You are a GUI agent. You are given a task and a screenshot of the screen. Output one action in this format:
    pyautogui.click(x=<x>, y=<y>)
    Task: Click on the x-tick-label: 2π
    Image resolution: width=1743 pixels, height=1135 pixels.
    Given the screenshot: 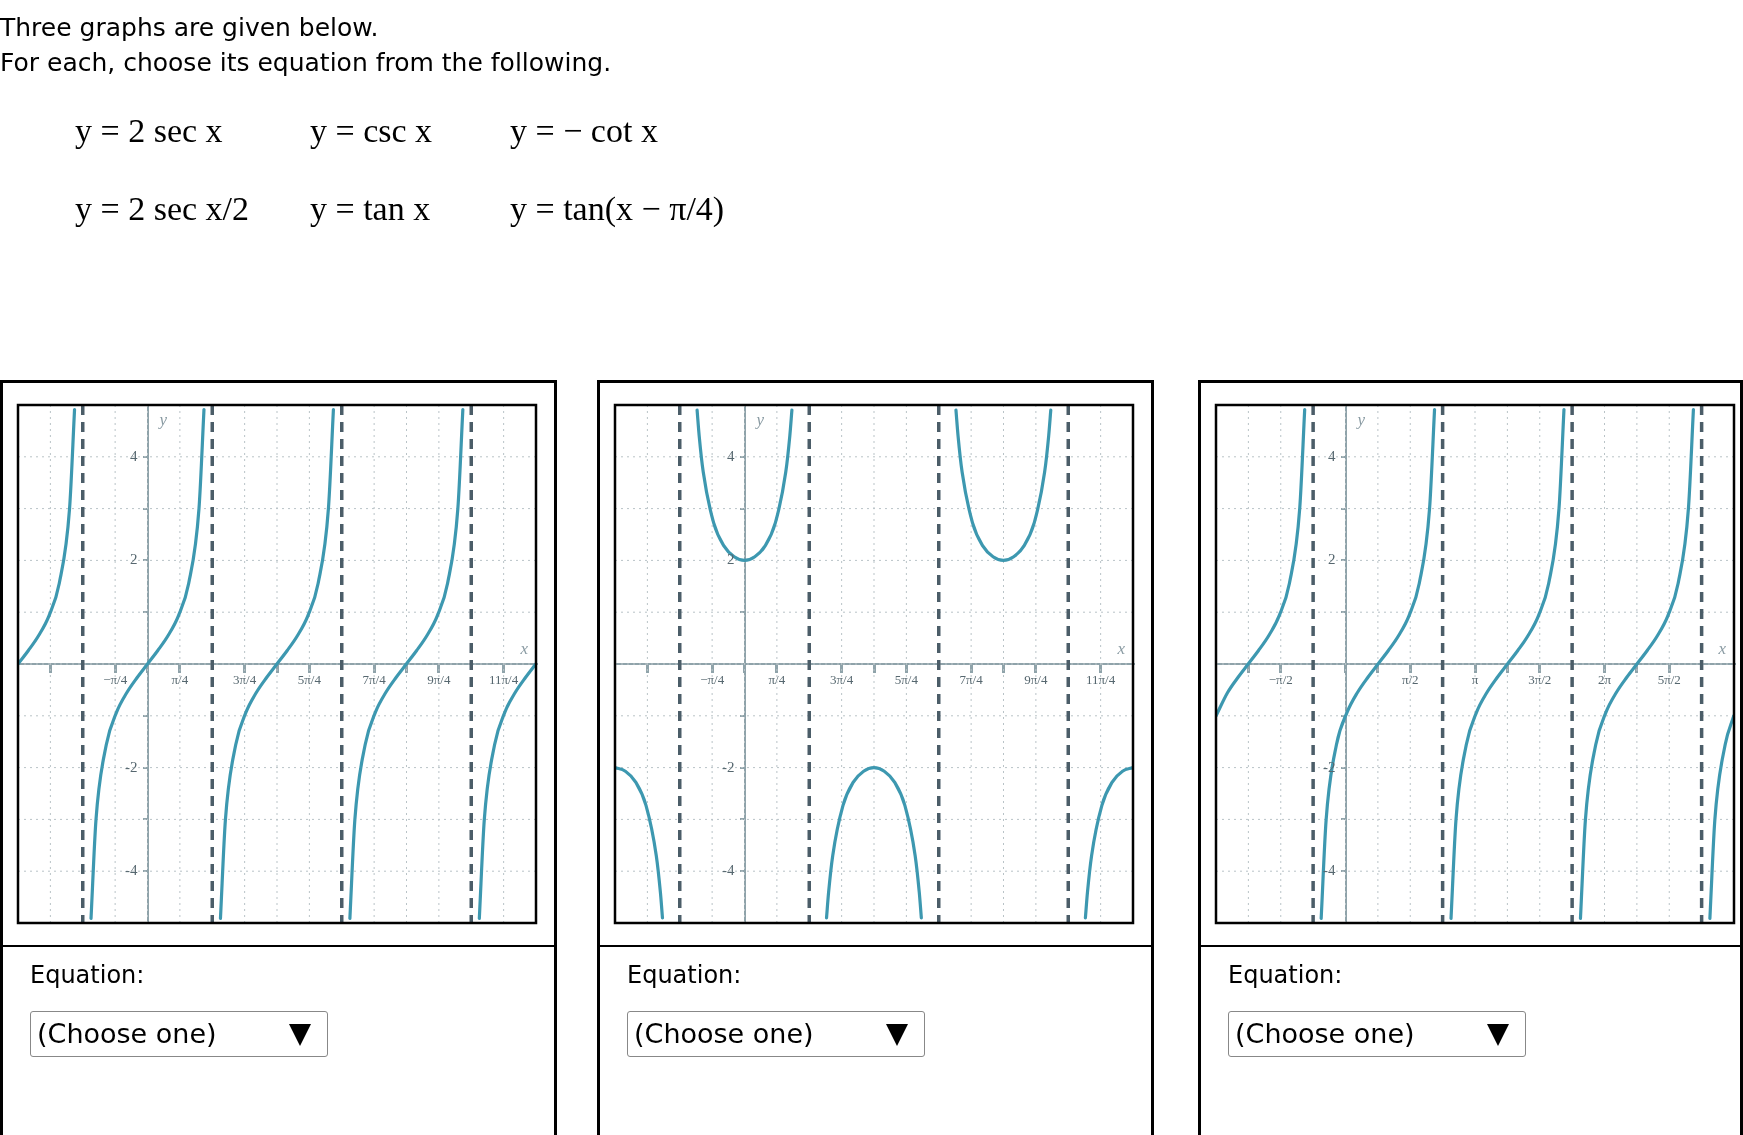 What is the action you would take?
    pyautogui.click(x=1604, y=680)
    